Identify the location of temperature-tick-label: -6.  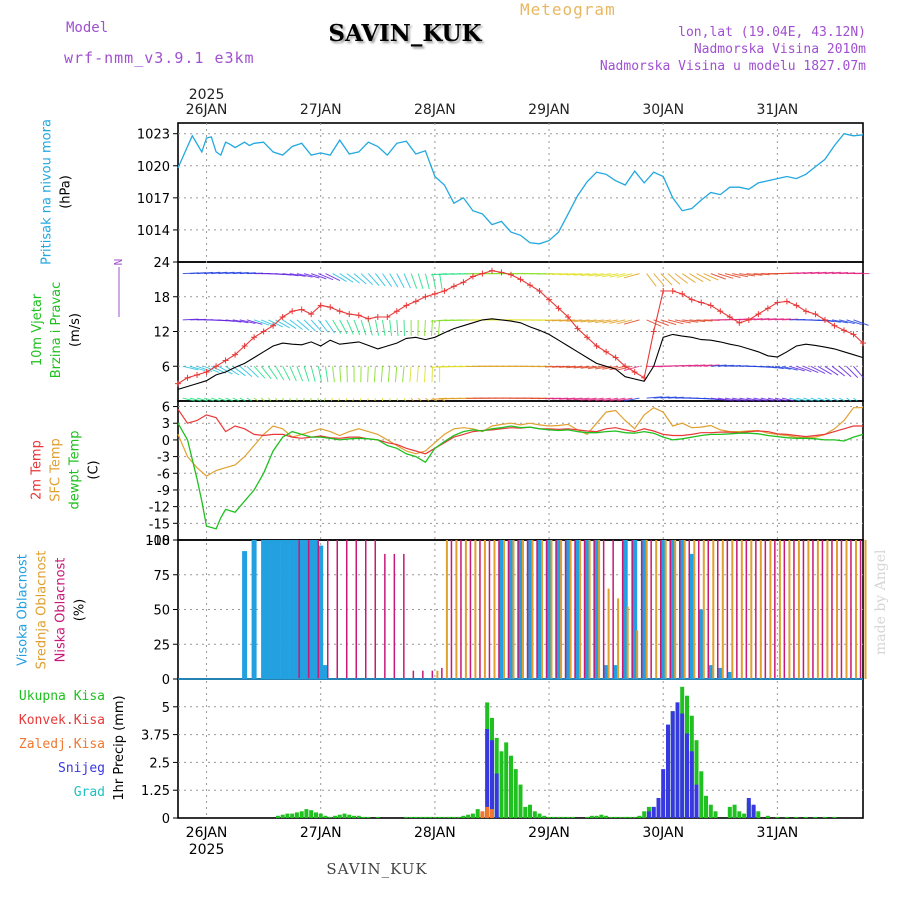
(163, 474).